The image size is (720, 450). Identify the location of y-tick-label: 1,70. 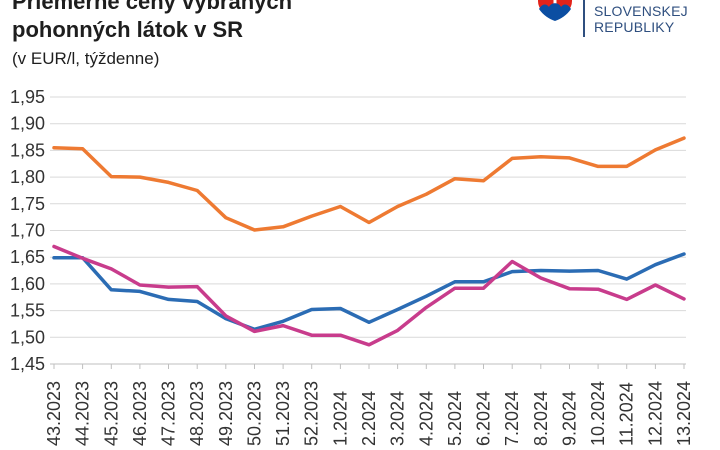
(27, 231).